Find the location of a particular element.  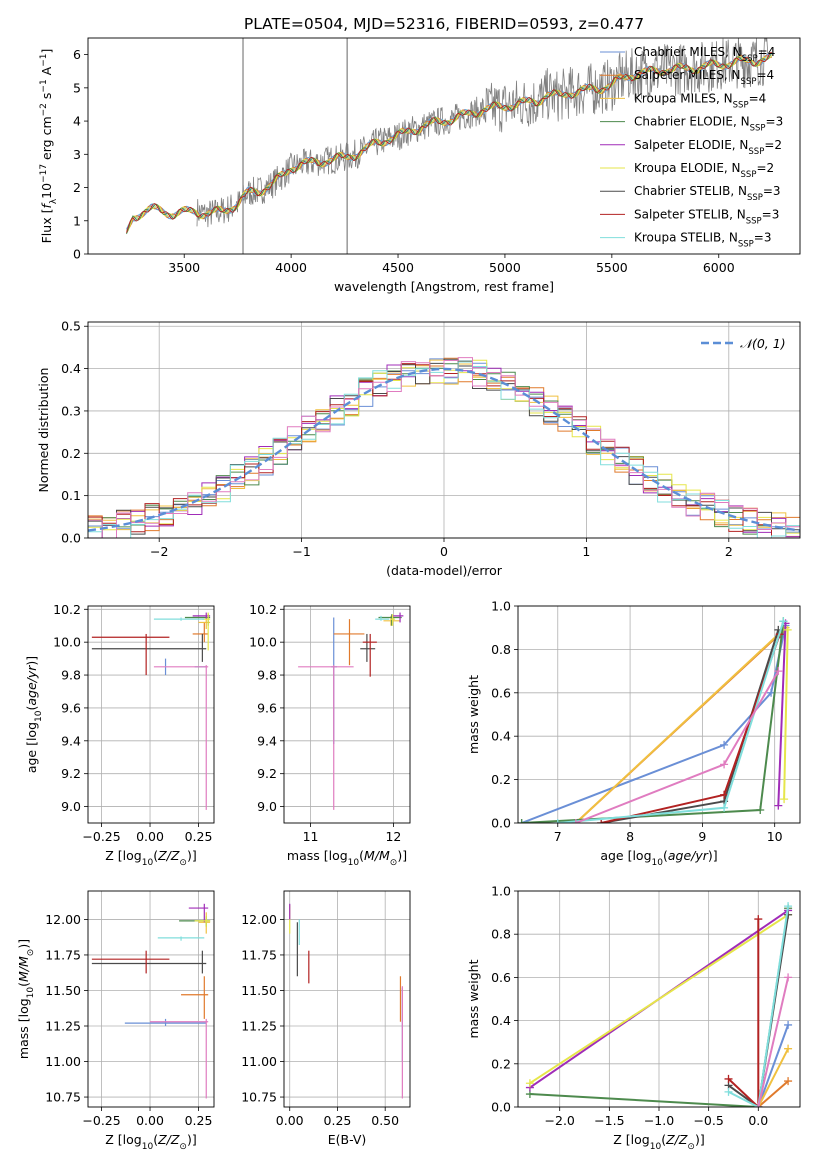

x-tick-label: −1 is located at coordinates (301, 551).